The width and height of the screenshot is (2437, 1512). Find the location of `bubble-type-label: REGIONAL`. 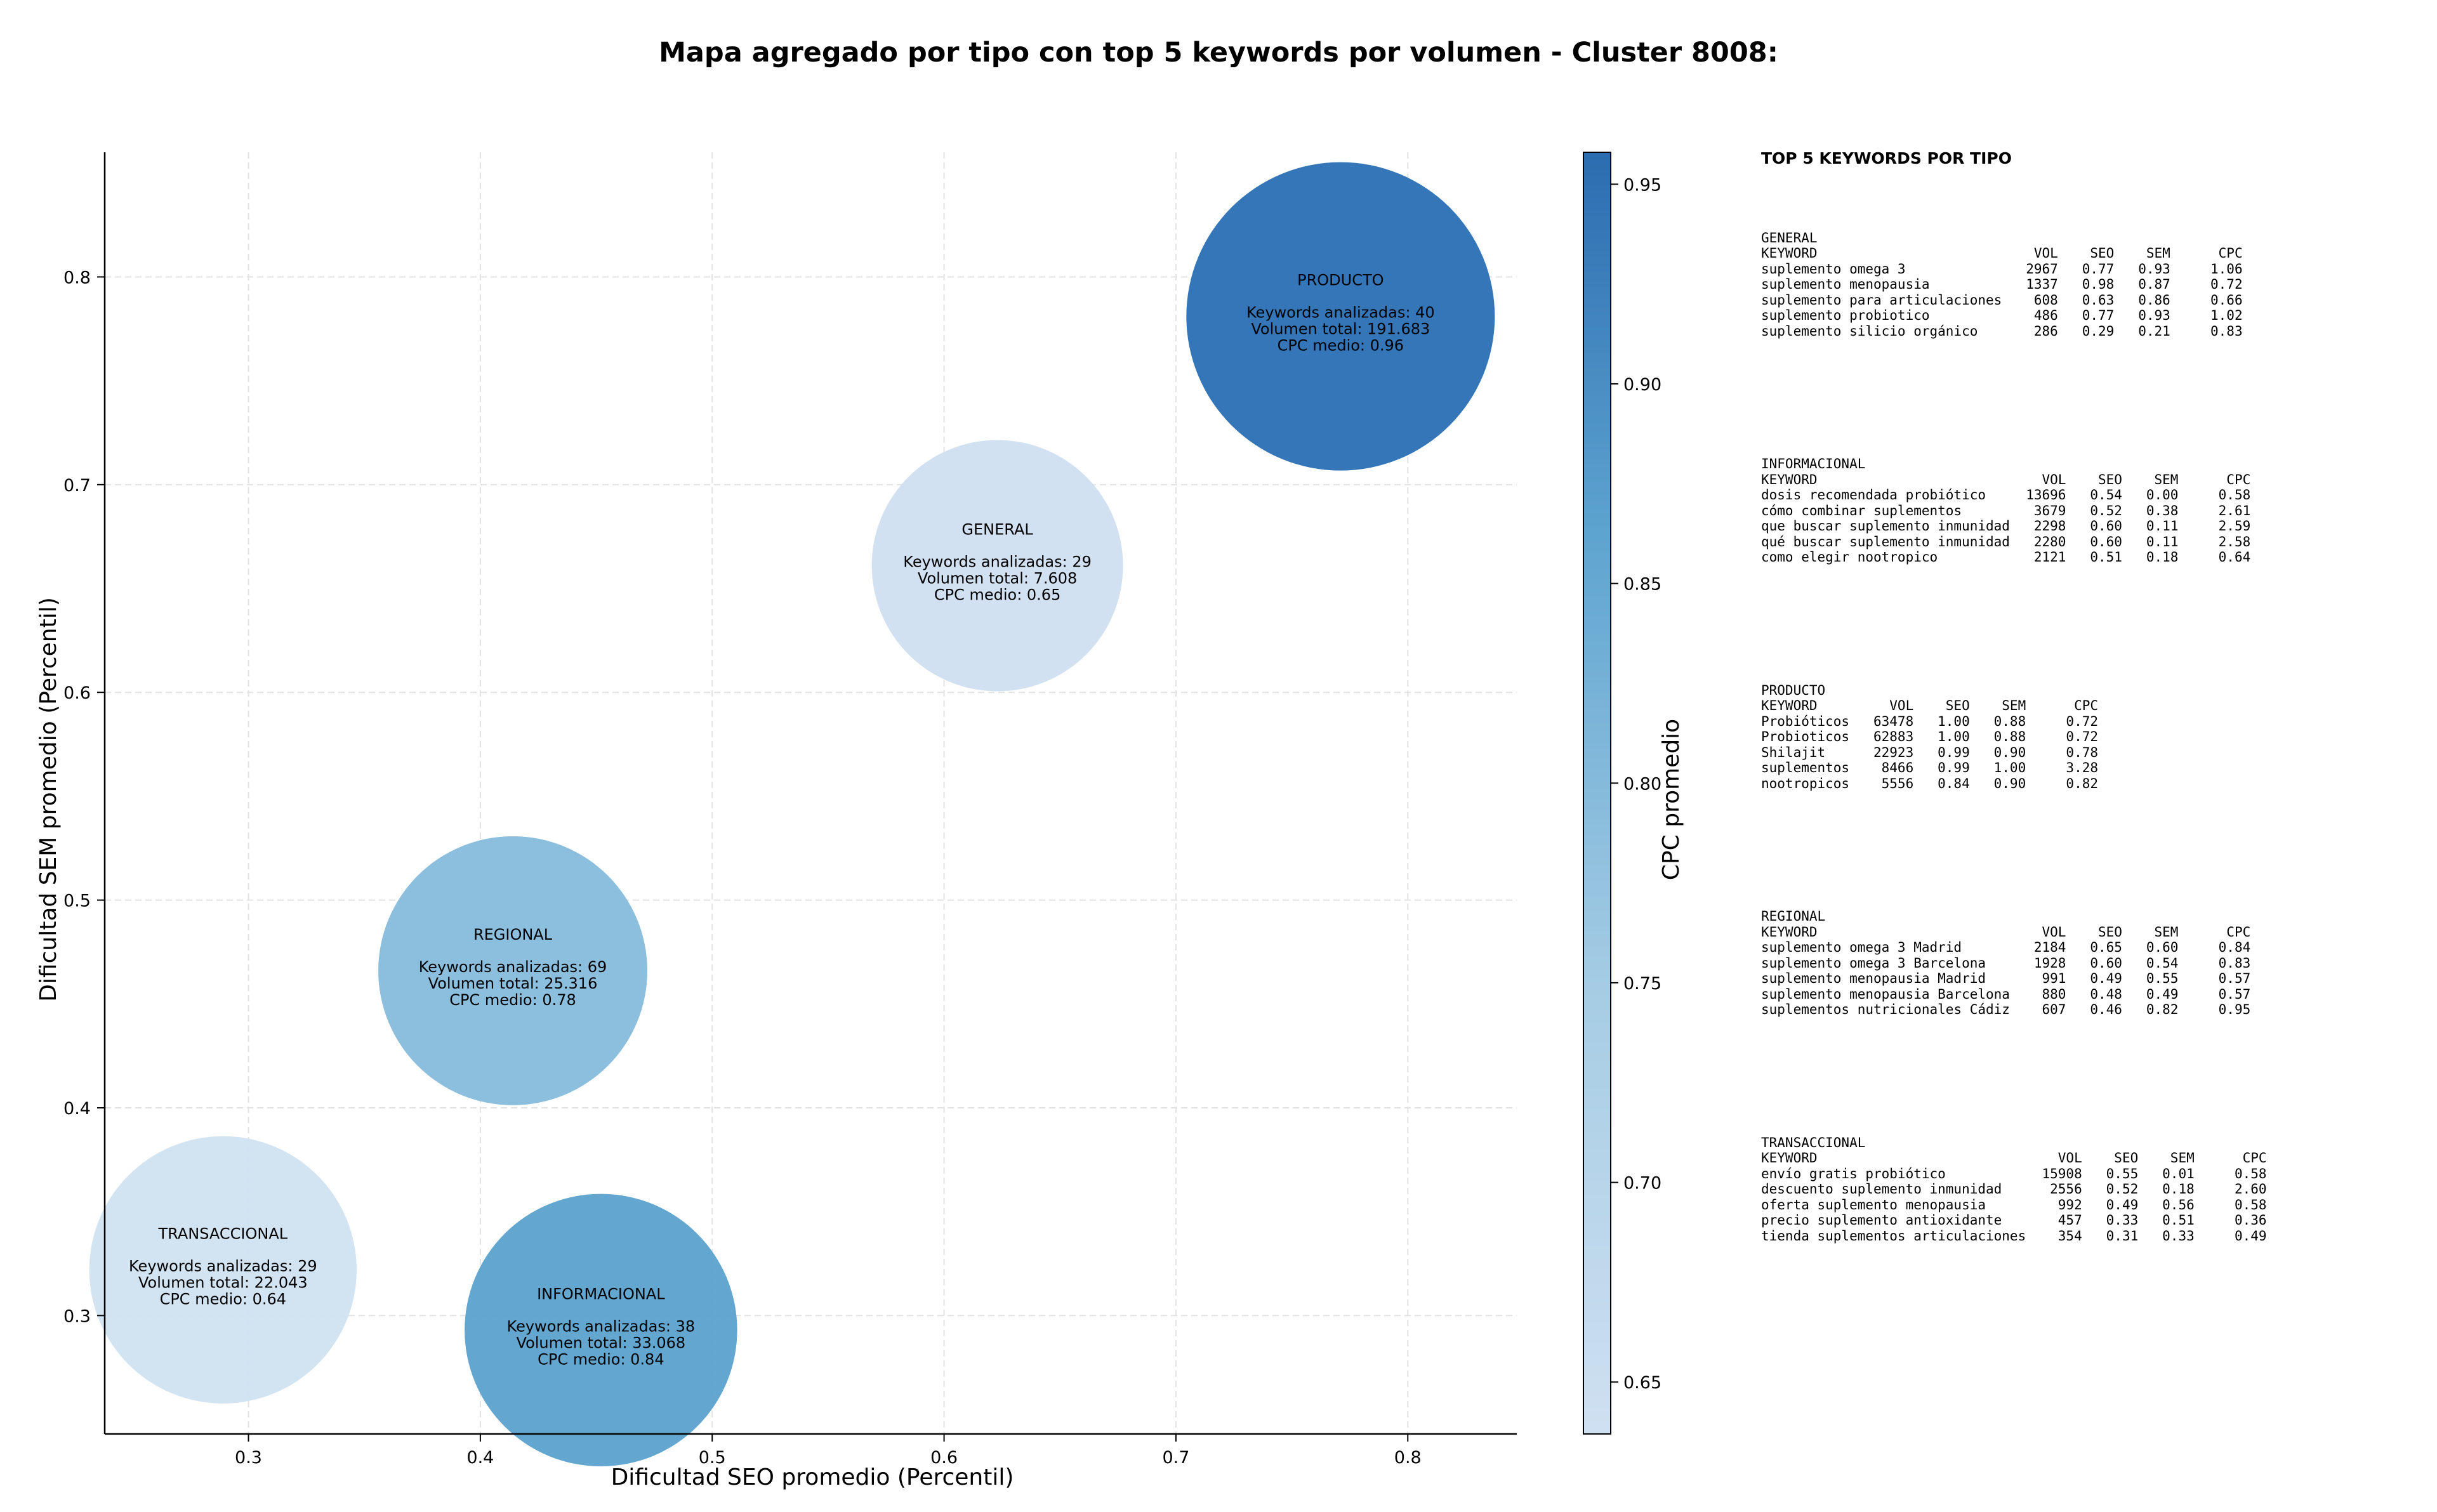

bubble-type-label: REGIONAL is located at coordinates (513, 935).